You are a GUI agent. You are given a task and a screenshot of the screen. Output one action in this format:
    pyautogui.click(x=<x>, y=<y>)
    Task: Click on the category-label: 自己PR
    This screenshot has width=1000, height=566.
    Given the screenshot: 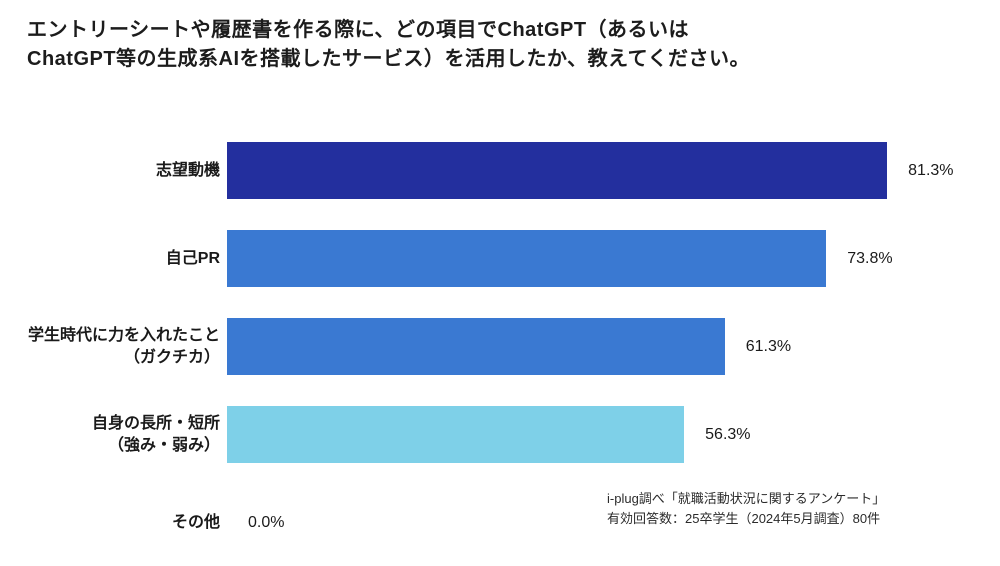 What is the action you would take?
    pyautogui.click(x=192, y=258)
    